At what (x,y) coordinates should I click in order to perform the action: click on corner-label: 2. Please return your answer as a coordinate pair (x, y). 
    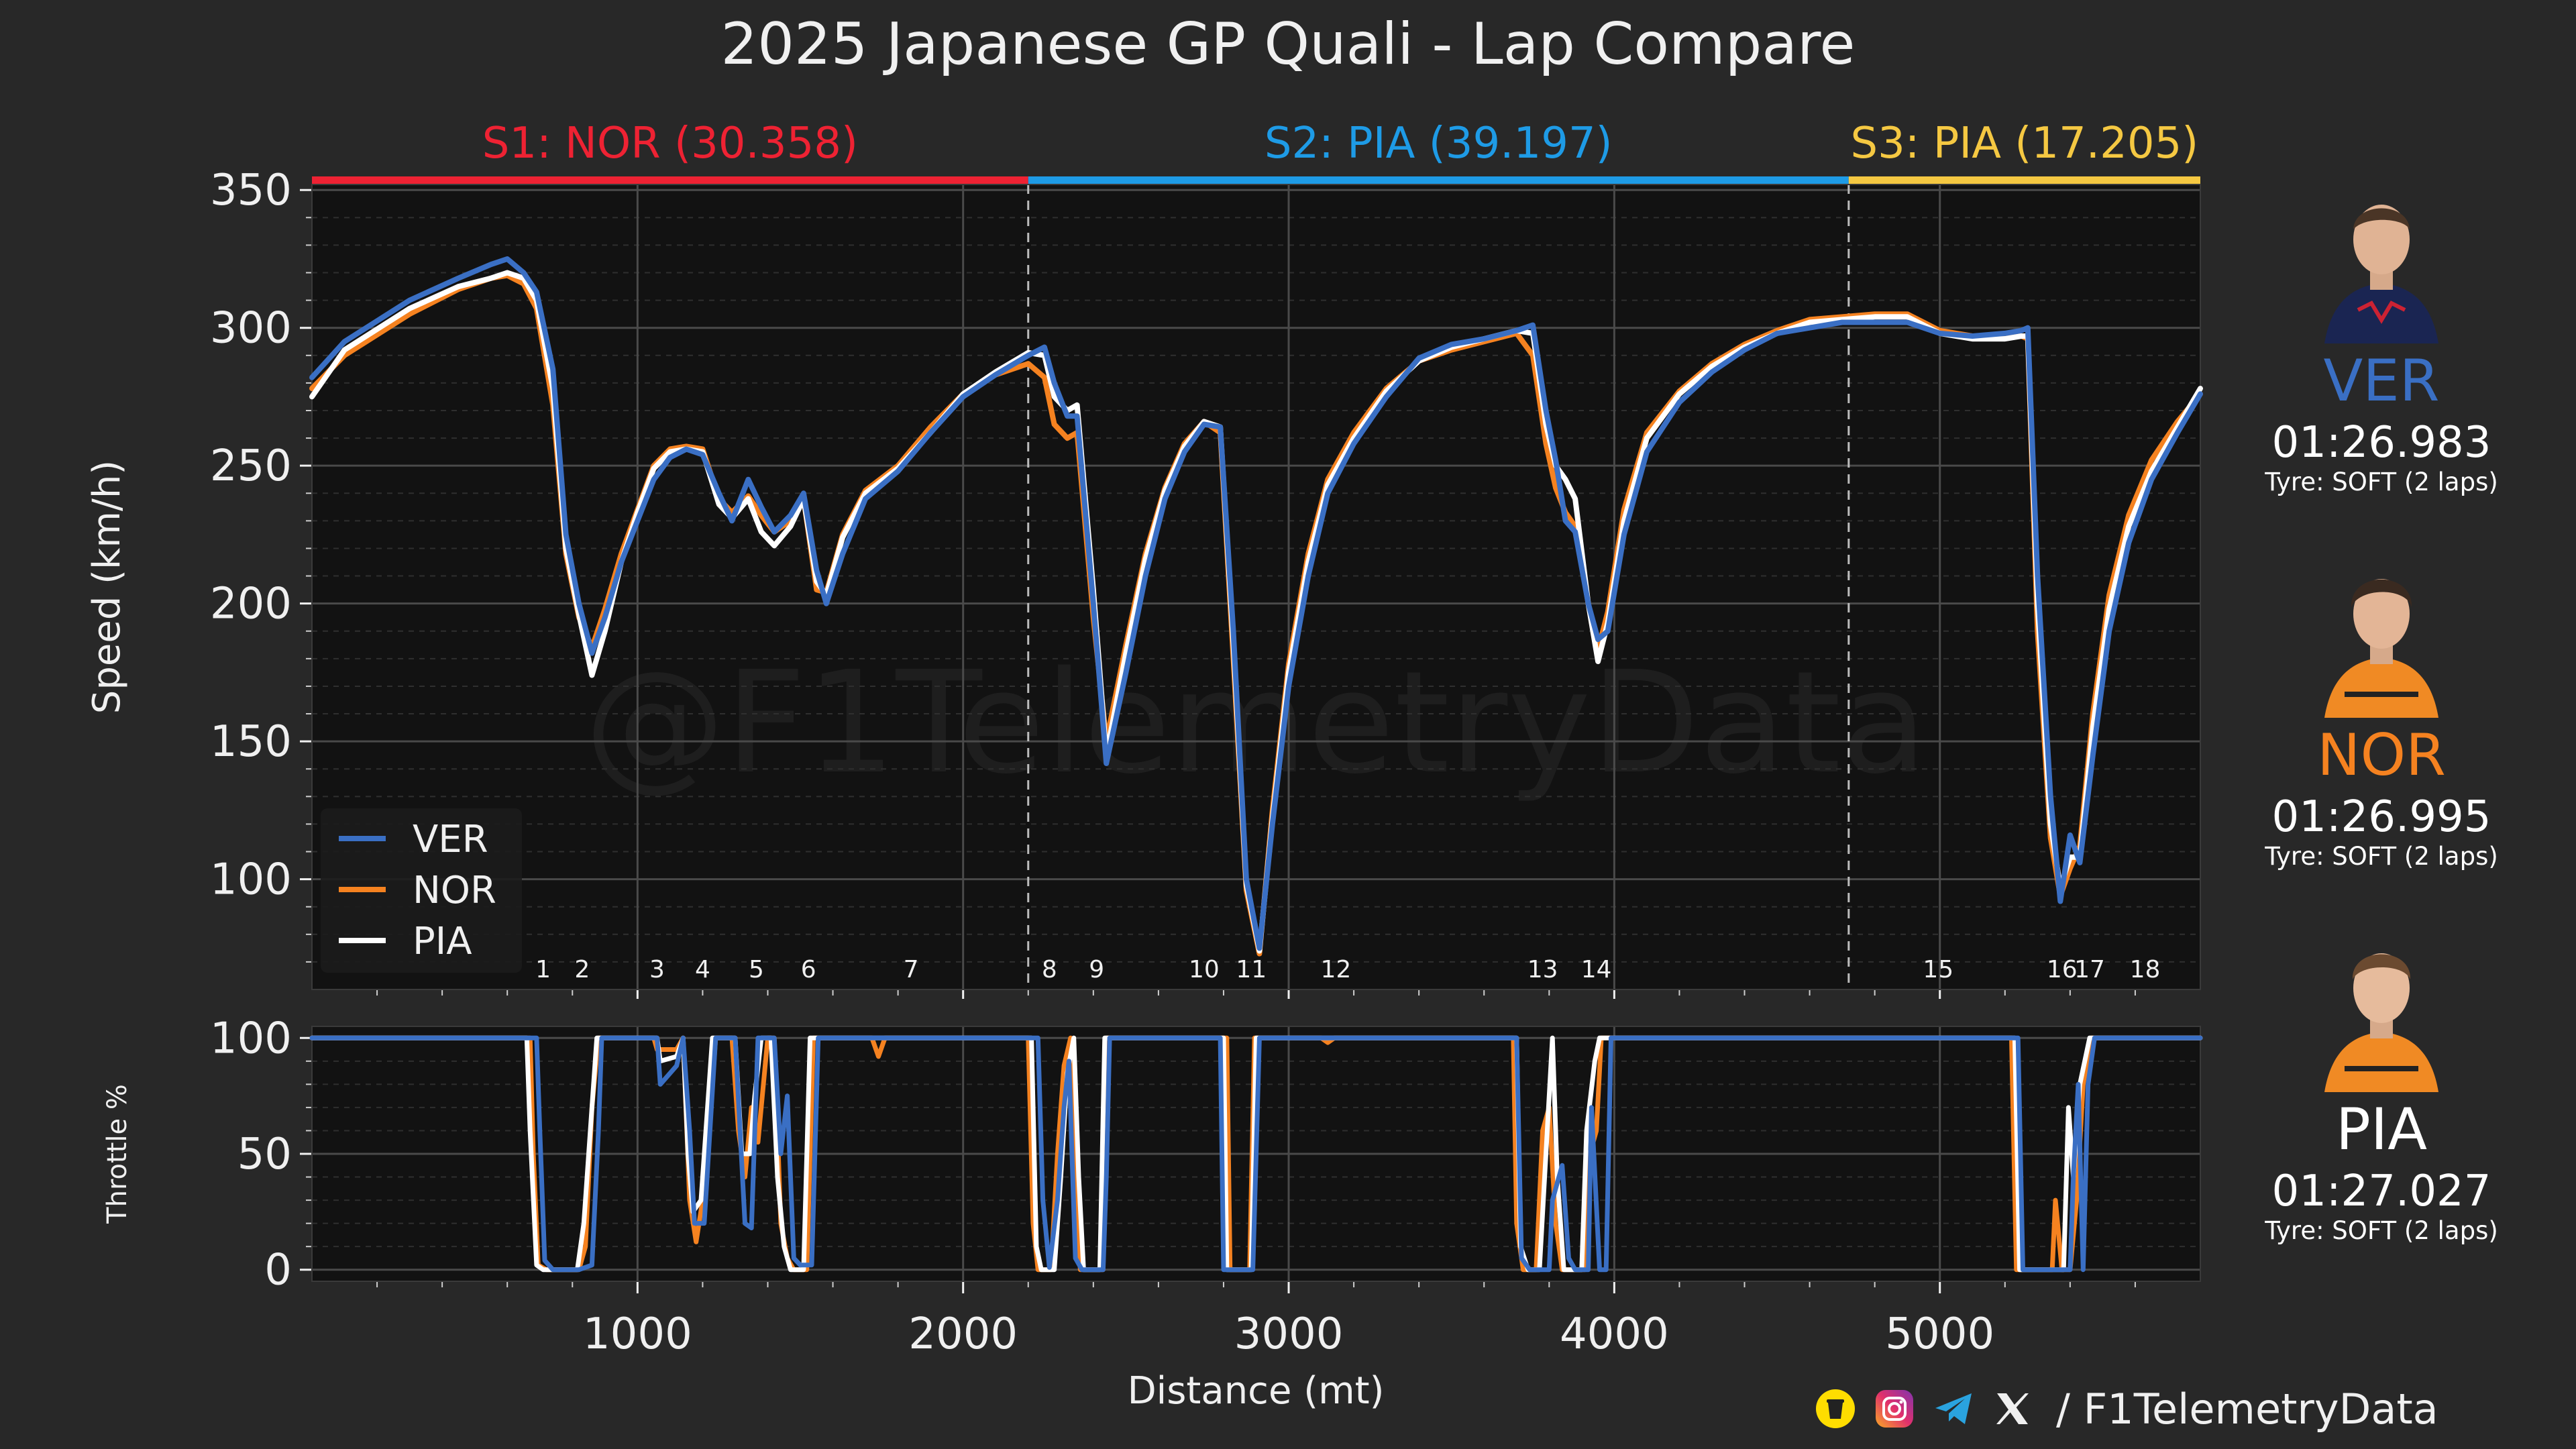
    Looking at the image, I should click on (582, 969).